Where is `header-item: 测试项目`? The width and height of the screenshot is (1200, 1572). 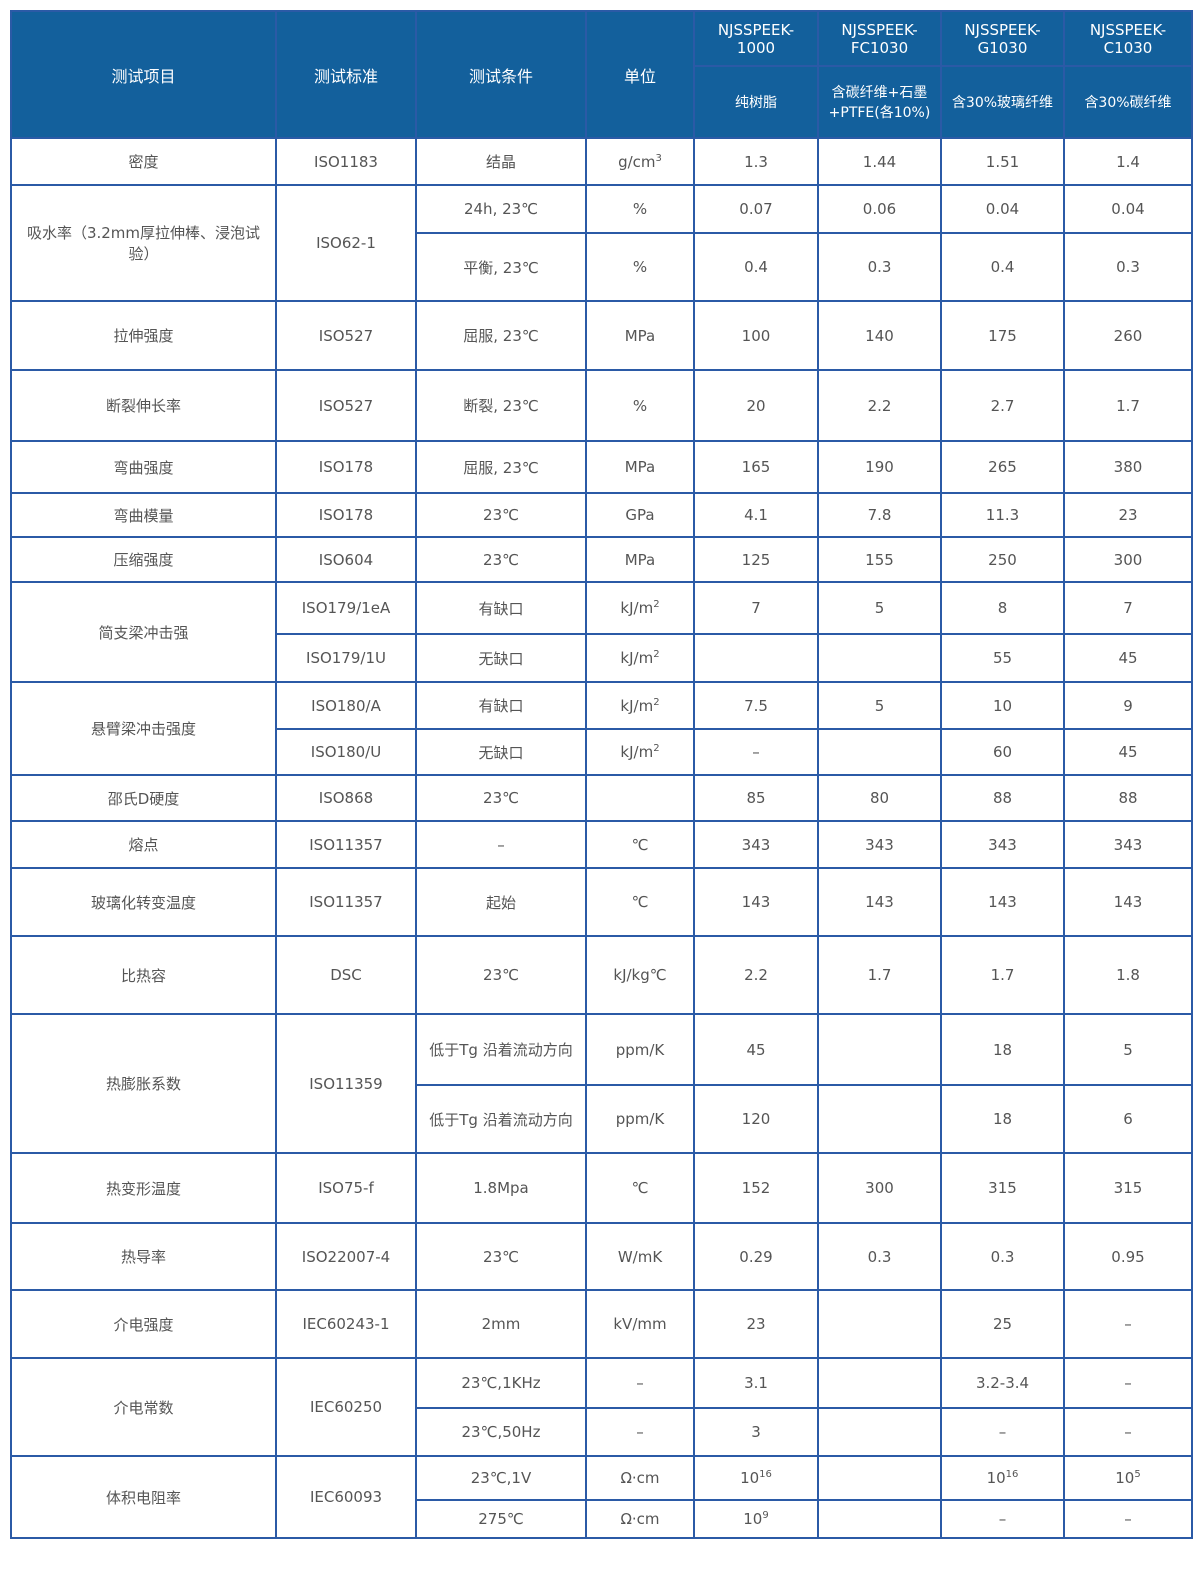
header-item: 测试项目 is located at coordinates (143, 74).